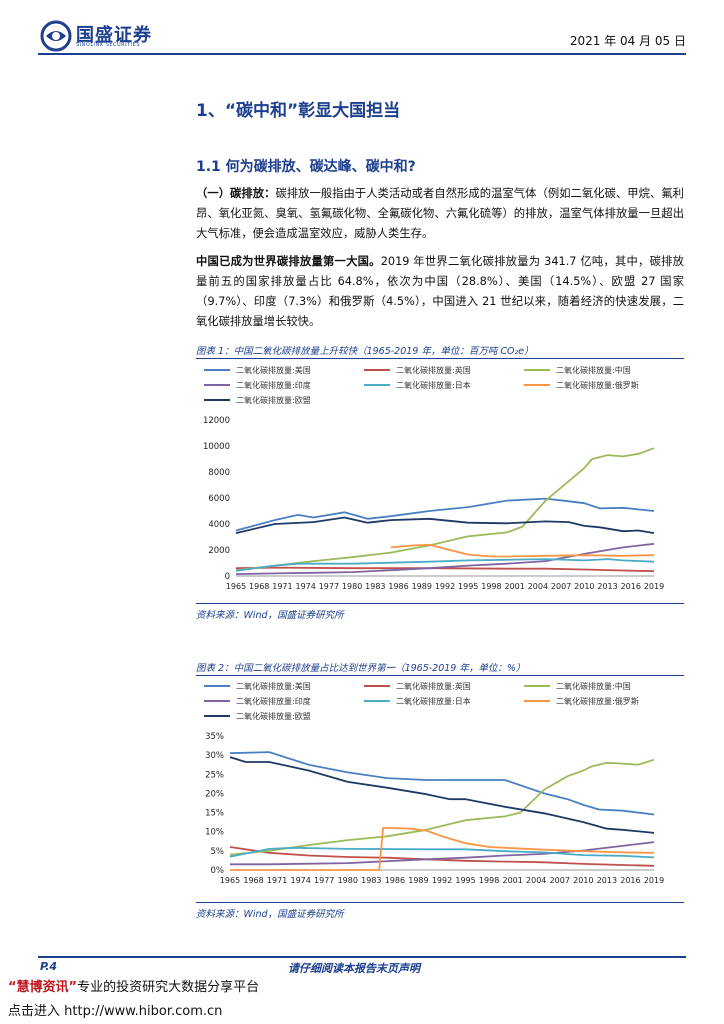 This screenshot has height=1024, width=724. Describe the element at coordinates (114, 35) in the screenshot. I see `brand-name: 国盛证券` at that location.